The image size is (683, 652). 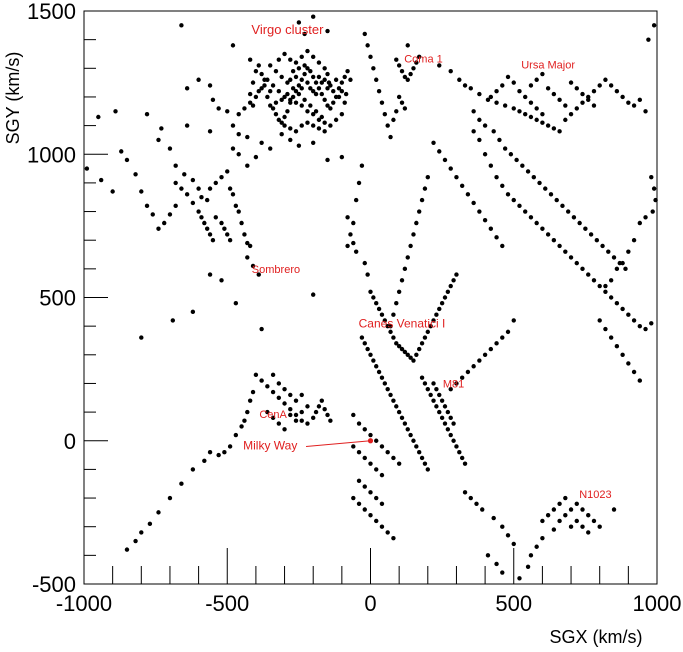 I want to click on y-axis-title: SGY (km/s), so click(x=13, y=98).